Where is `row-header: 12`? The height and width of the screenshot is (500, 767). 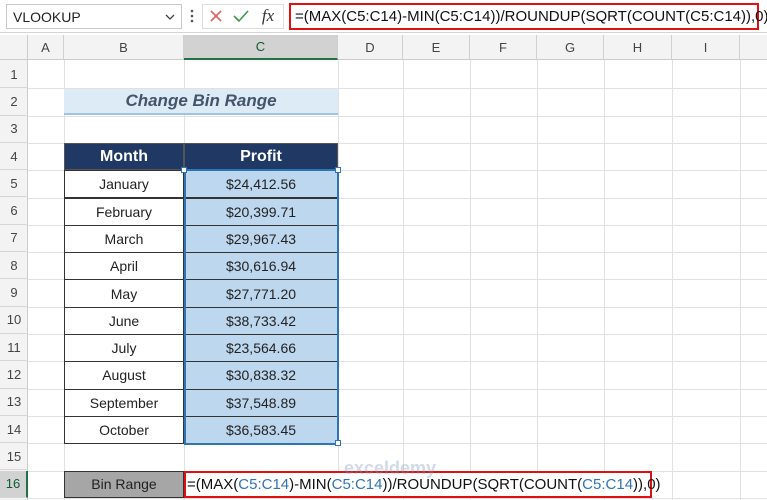 row-header: 12 is located at coordinates (14, 375).